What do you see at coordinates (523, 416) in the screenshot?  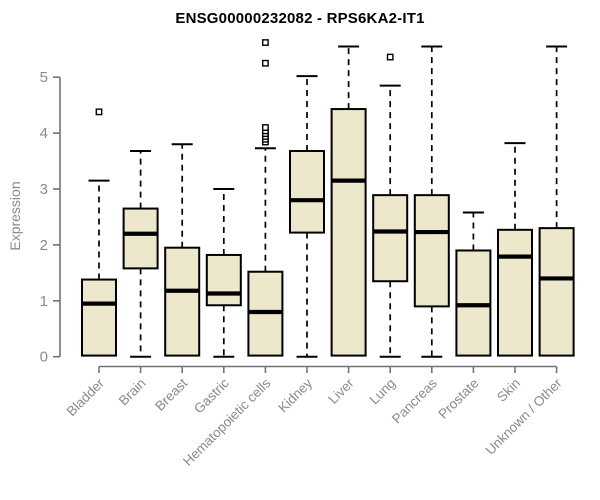 I see `x-category-label: Unknown / Other` at bounding box center [523, 416].